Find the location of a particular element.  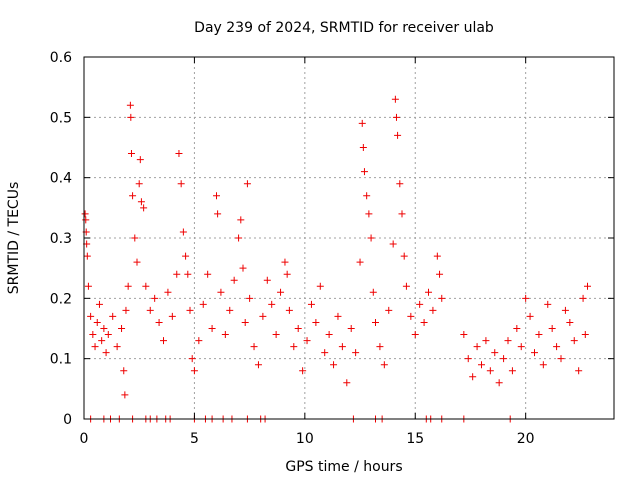

y-tick-label: 0.1 is located at coordinates (61, 360).